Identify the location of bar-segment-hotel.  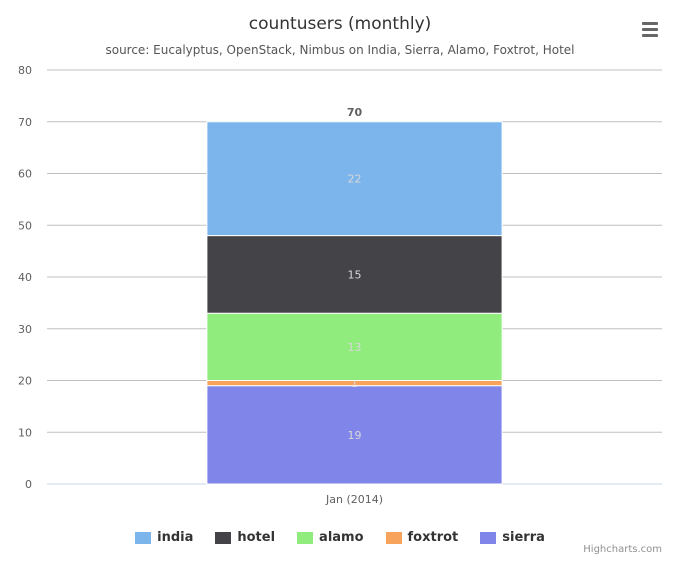
(354, 274).